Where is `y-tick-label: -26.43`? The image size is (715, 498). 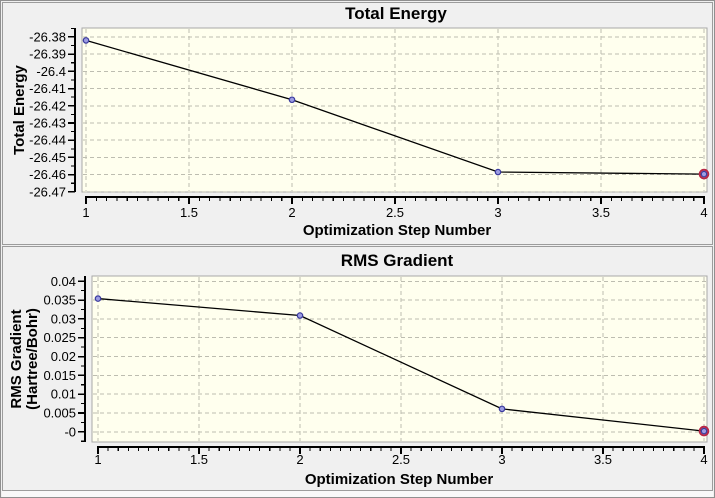
y-tick-label: -26.43 is located at coordinates (47, 122).